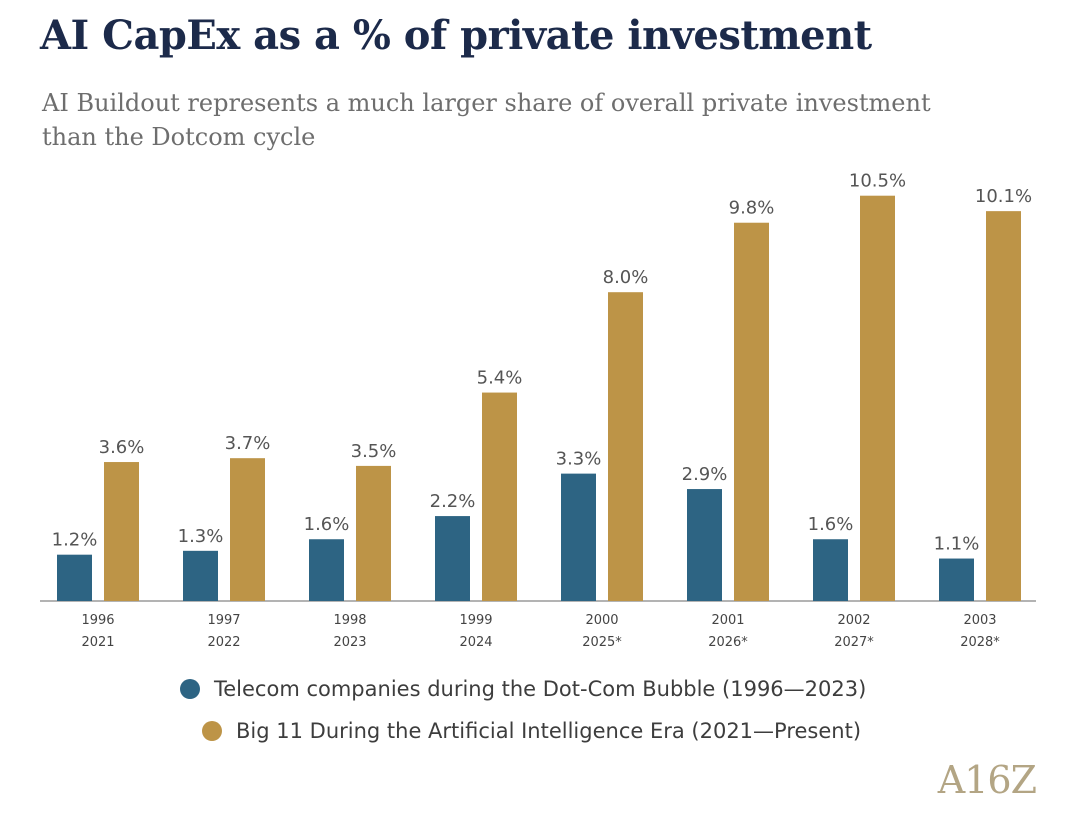  I want to click on data-label-big11-1997: 3.7%, so click(248, 443).